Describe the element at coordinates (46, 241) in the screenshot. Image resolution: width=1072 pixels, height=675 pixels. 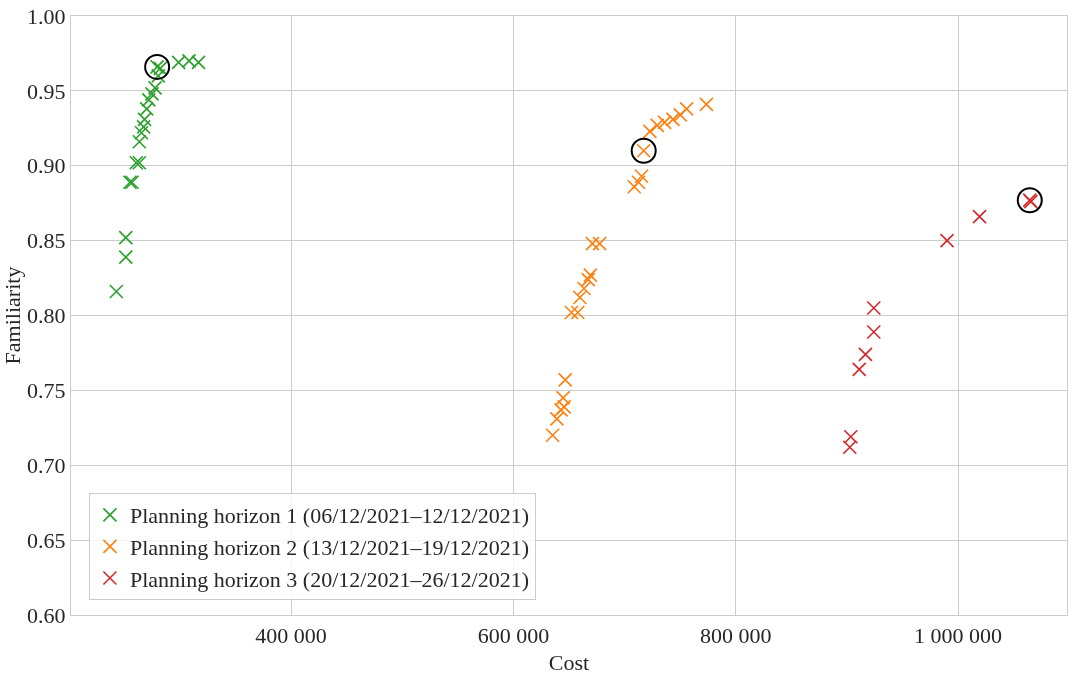
I see `y-tick-label: 0.85` at that location.